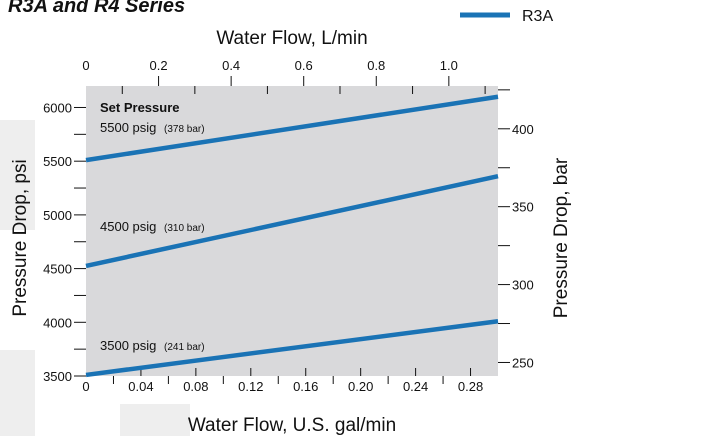 The width and height of the screenshot is (704, 436). Describe the element at coordinates (231, 65) in the screenshot. I see `top-tick-label: 0.4` at that location.